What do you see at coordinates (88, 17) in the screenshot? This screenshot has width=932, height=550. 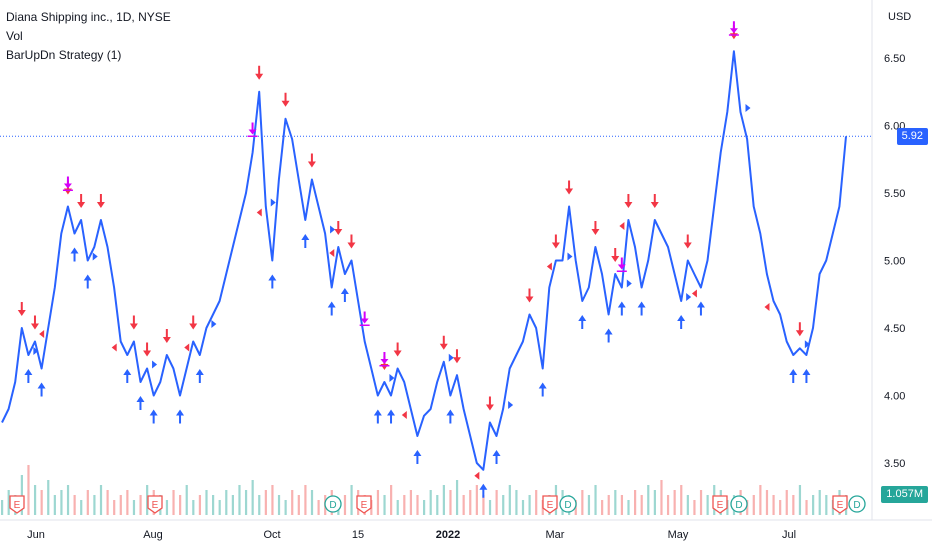 I see `chart-title: Diana Shipping inc., 1D, NYSE` at bounding box center [88, 17].